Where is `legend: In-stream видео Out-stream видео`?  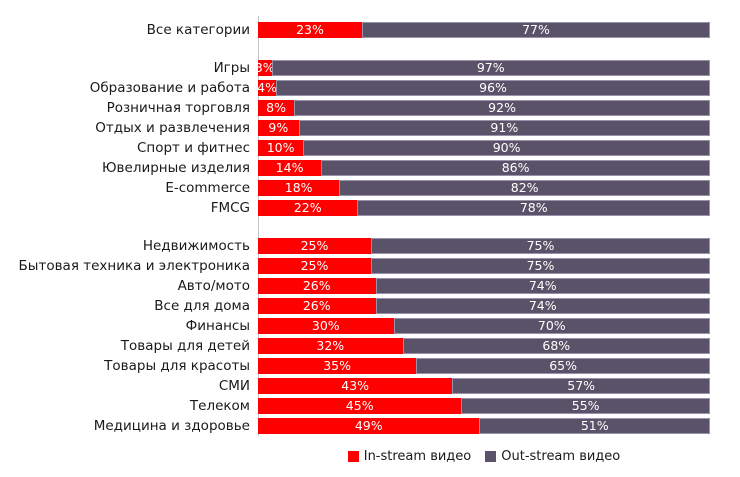 legend: In-stream видео Out-stream видео is located at coordinates (484, 456).